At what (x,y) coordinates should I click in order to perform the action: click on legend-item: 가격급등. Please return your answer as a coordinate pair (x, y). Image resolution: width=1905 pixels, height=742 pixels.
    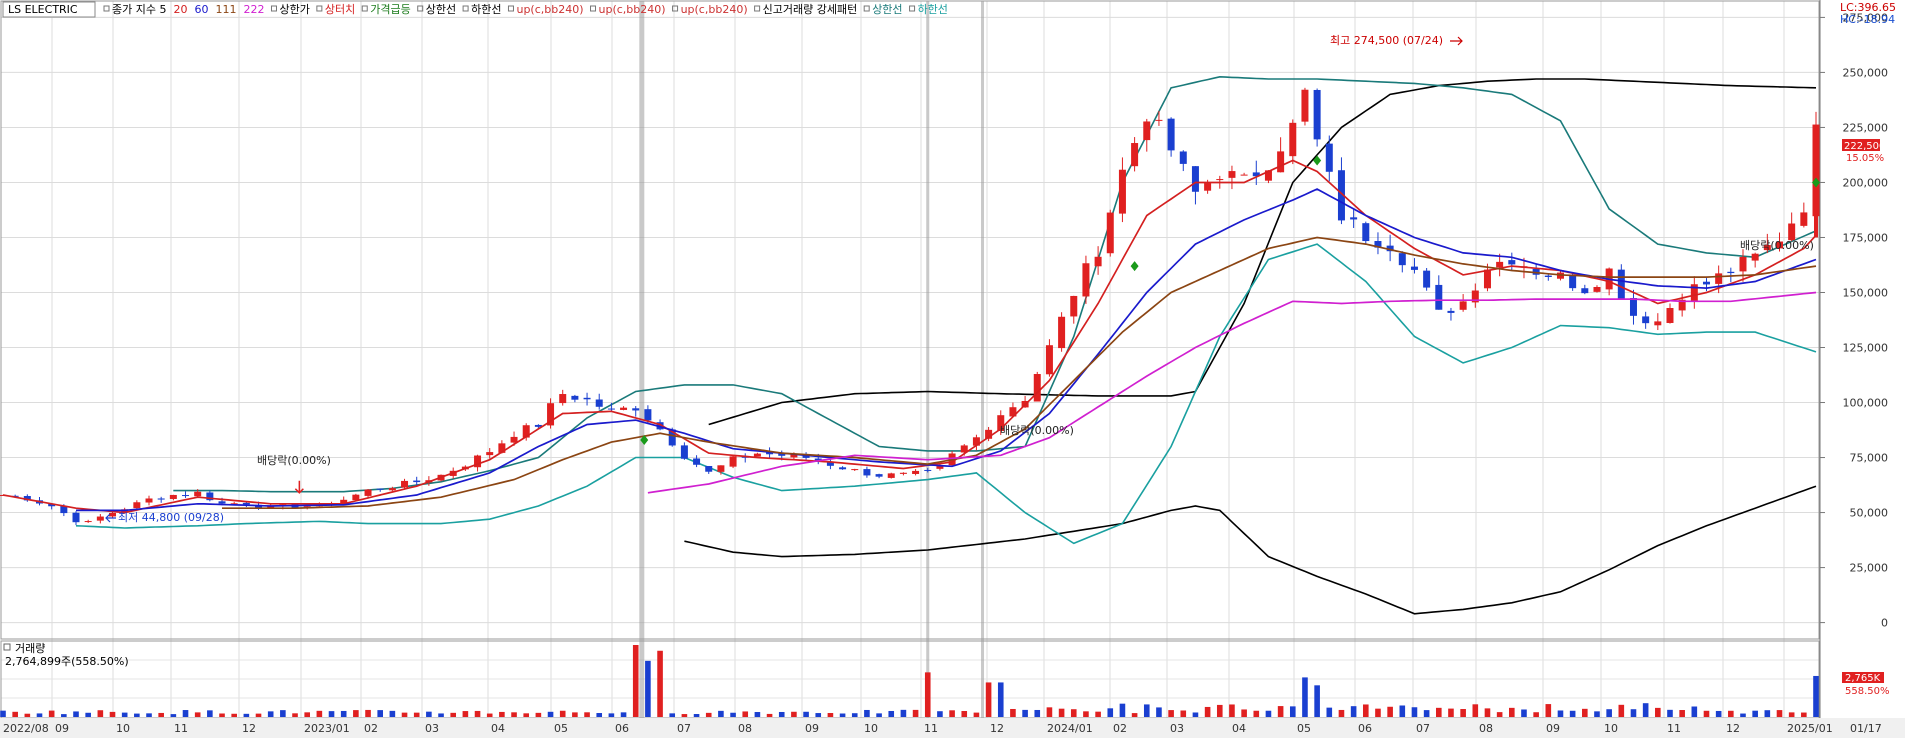
    Looking at the image, I should click on (390, 9).